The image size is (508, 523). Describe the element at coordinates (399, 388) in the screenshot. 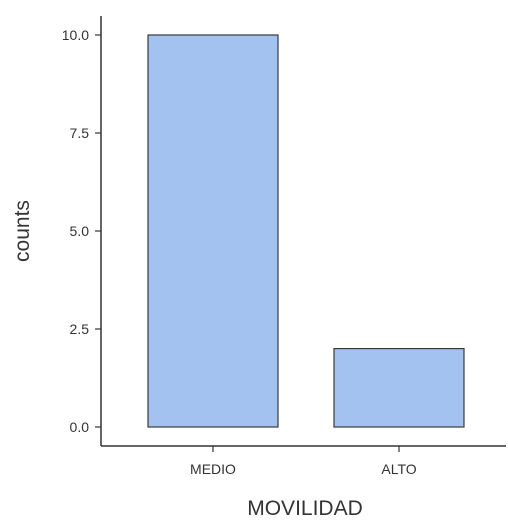

I see `bar` at that location.